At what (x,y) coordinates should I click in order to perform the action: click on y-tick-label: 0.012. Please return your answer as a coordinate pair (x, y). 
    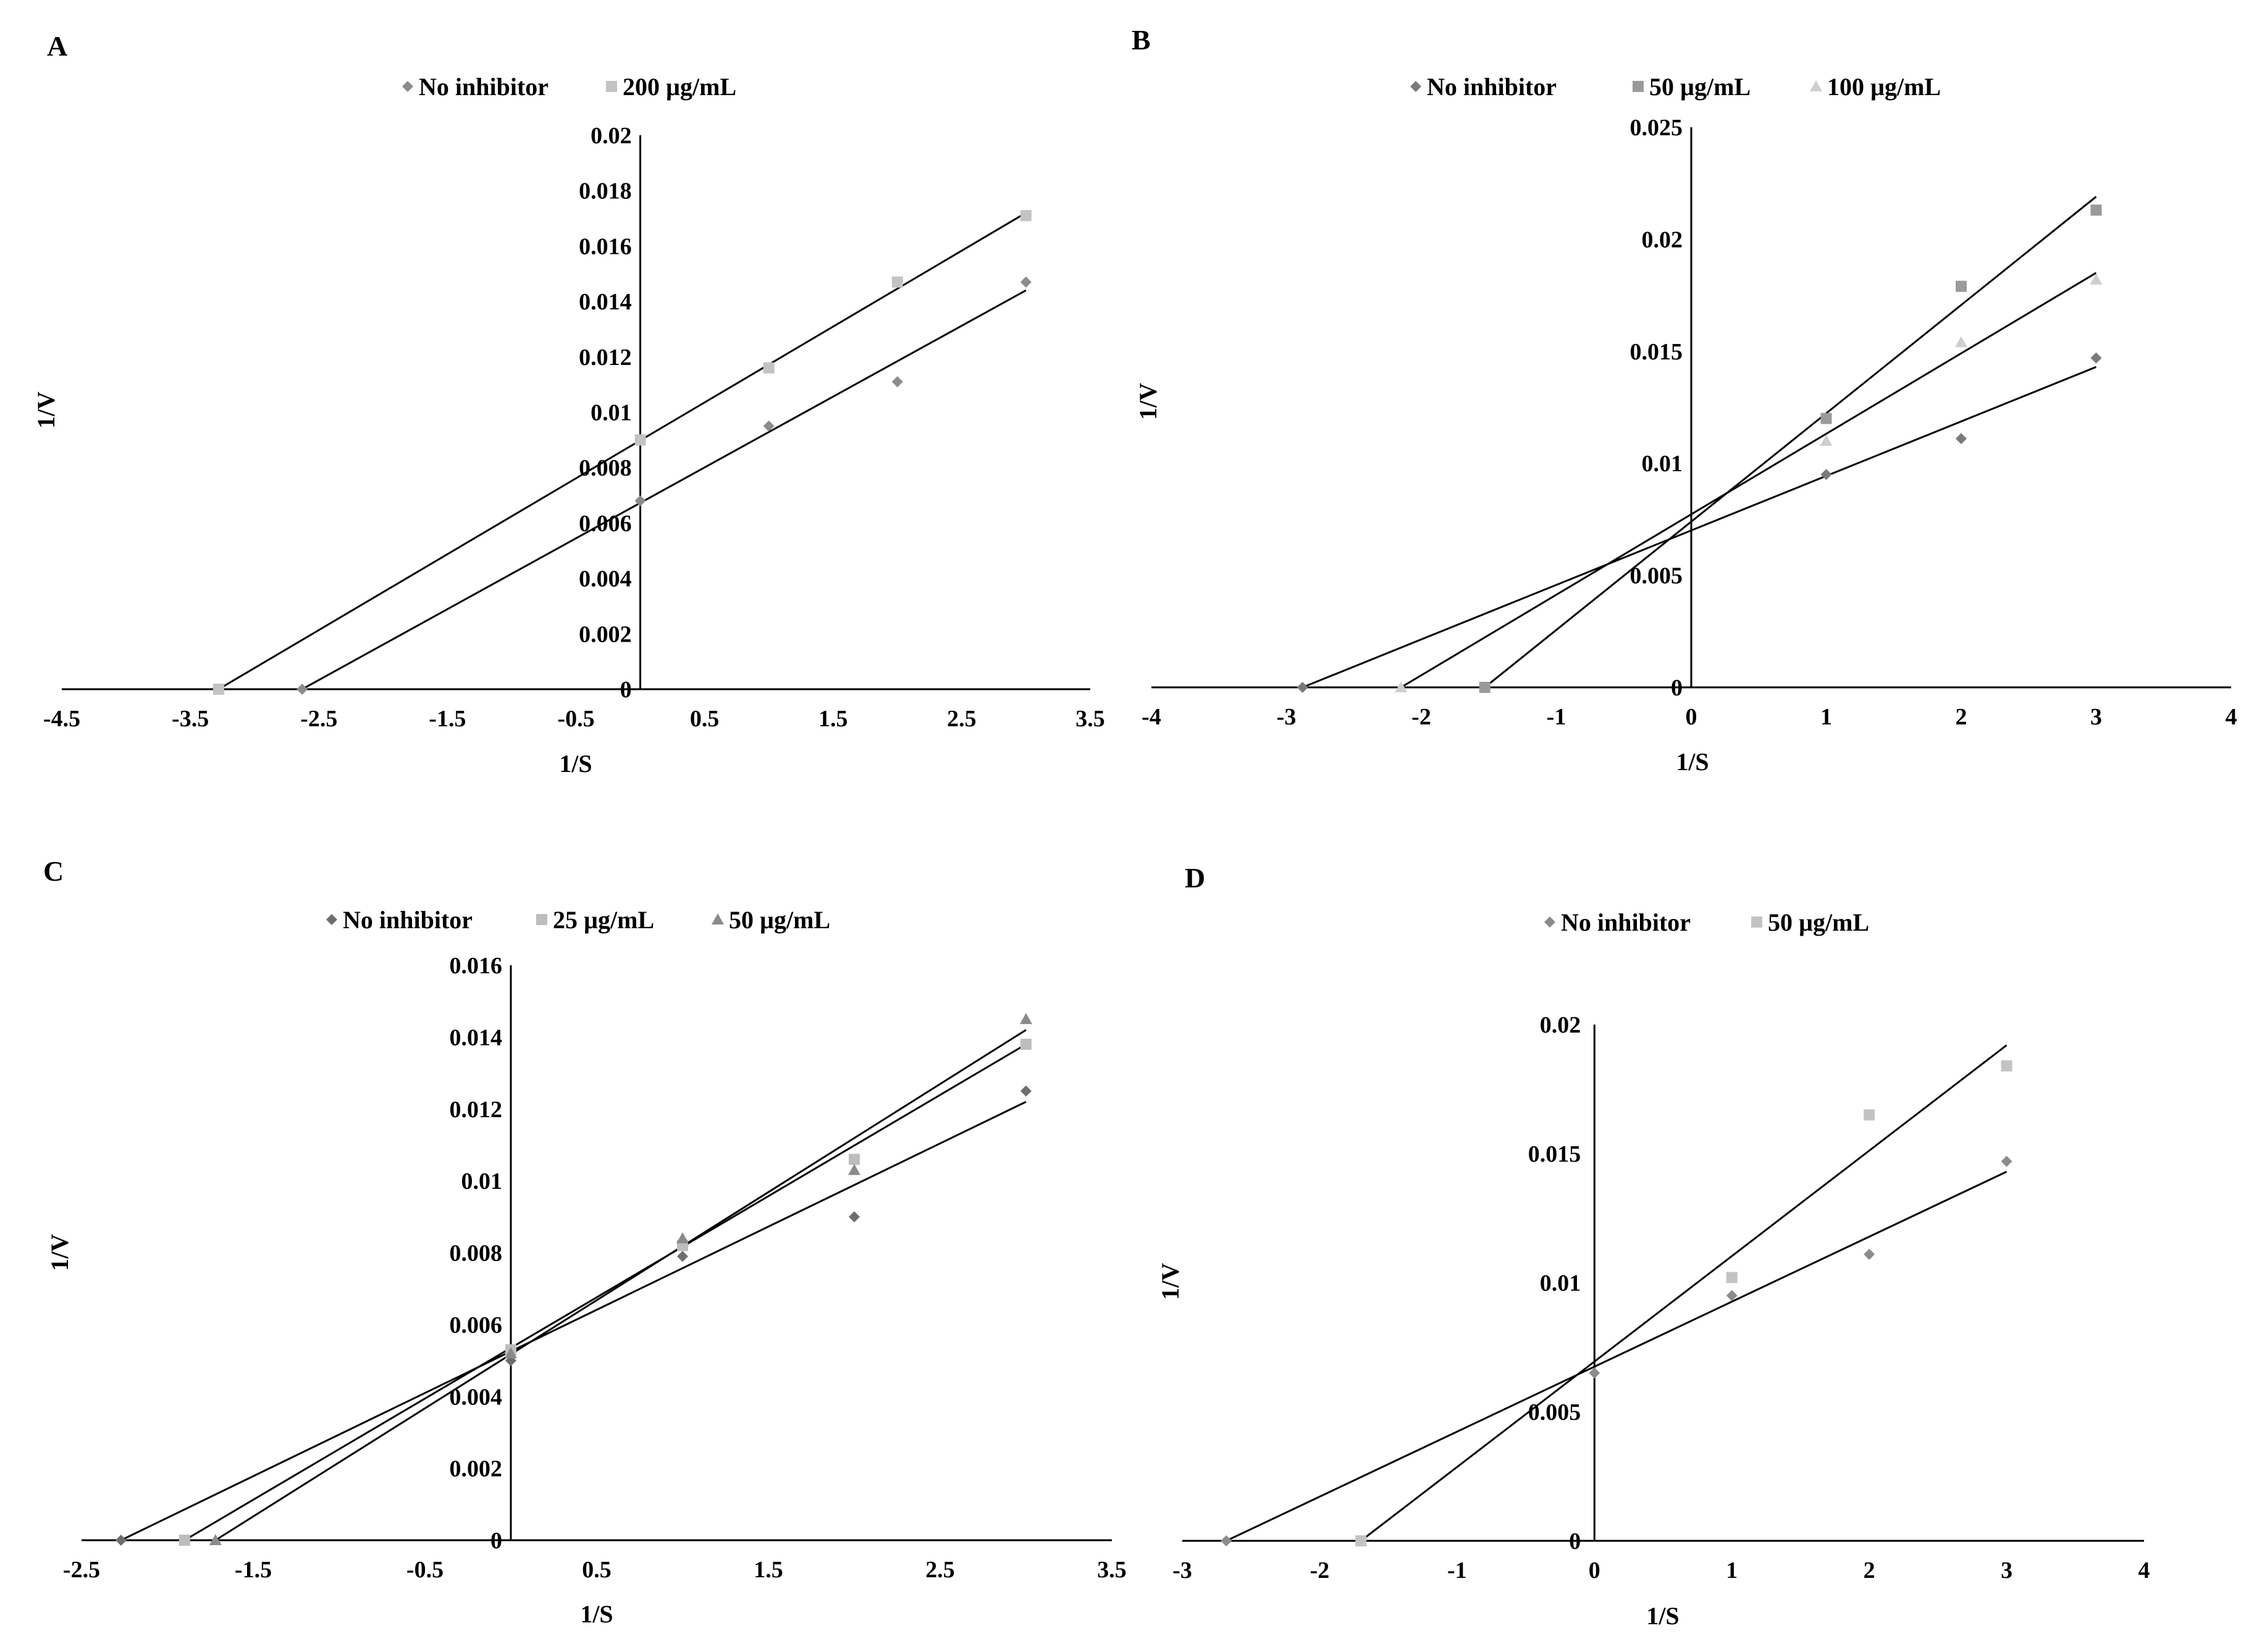
    Looking at the image, I should click on (476, 1110).